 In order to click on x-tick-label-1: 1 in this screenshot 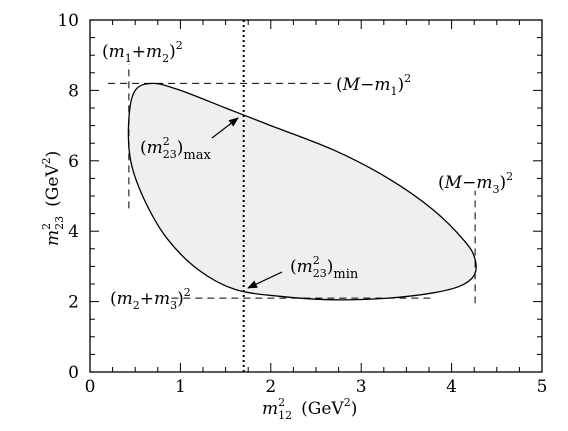, I will do `click(180, 387)`.